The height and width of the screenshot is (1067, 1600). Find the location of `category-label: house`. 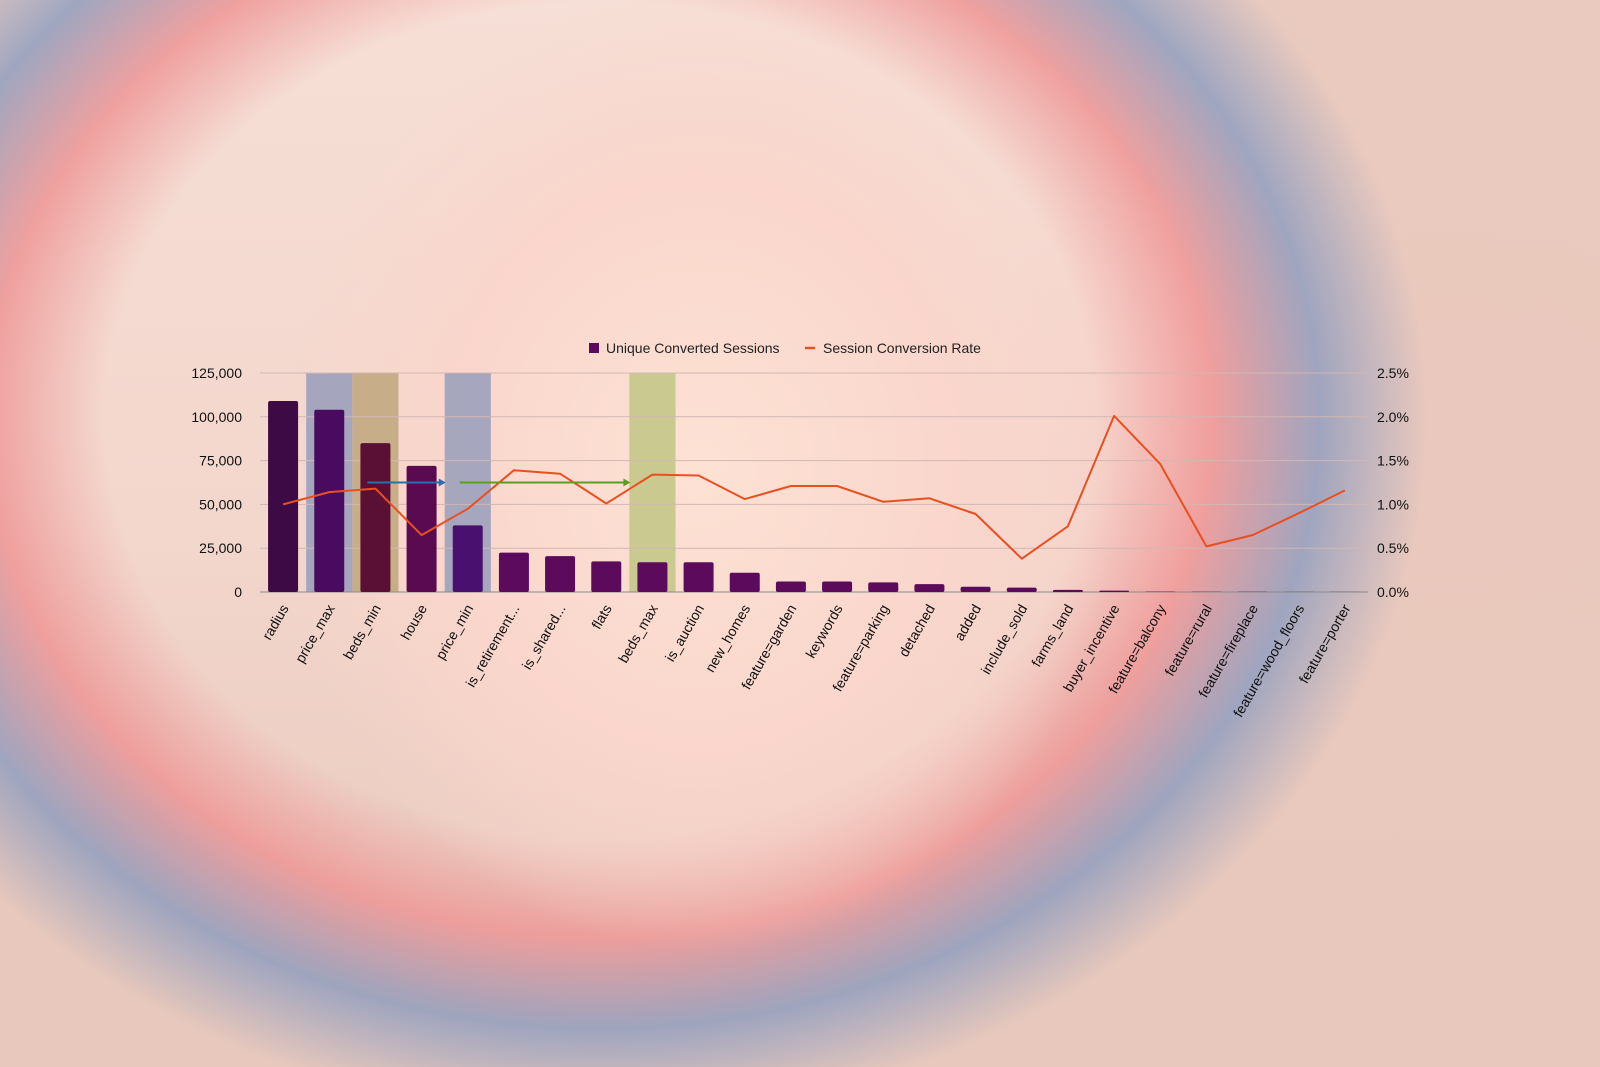

category-label: house is located at coordinates (413, 621).